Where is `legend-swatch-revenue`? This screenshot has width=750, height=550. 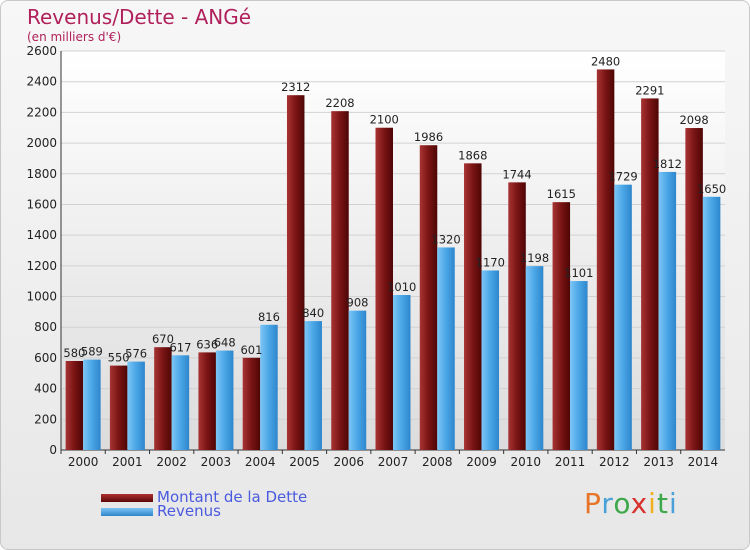
legend-swatch-revenue is located at coordinates (127, 512).